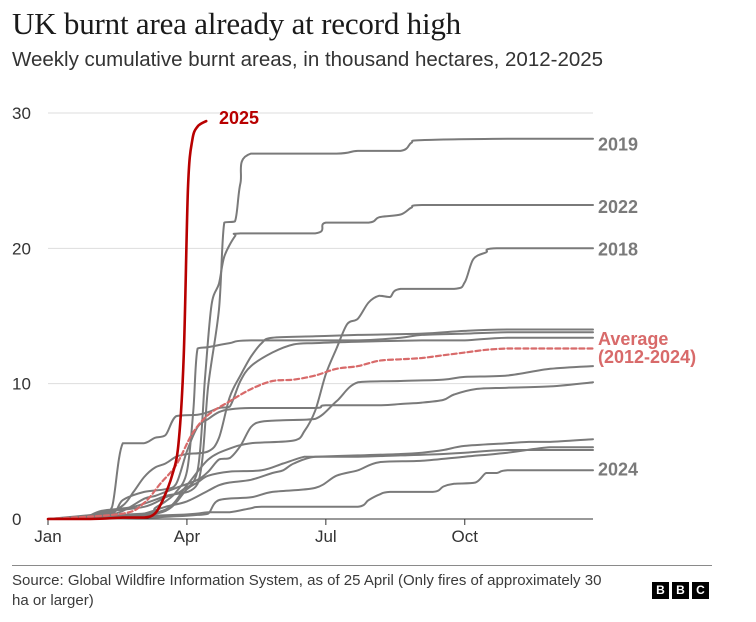 This screenshot has width=756, height=622. I want to click on y-tick-label: 20, so click(21, 248).